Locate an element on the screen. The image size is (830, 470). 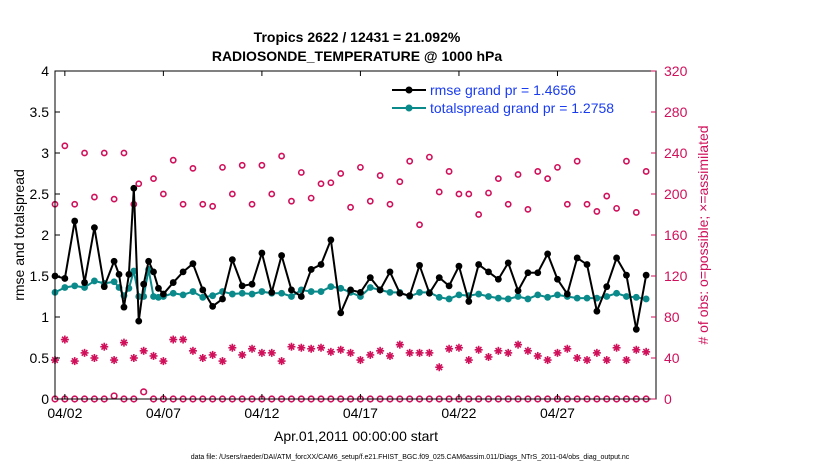
right-y-tick-label: 280 is located at coordinates (676, 112).